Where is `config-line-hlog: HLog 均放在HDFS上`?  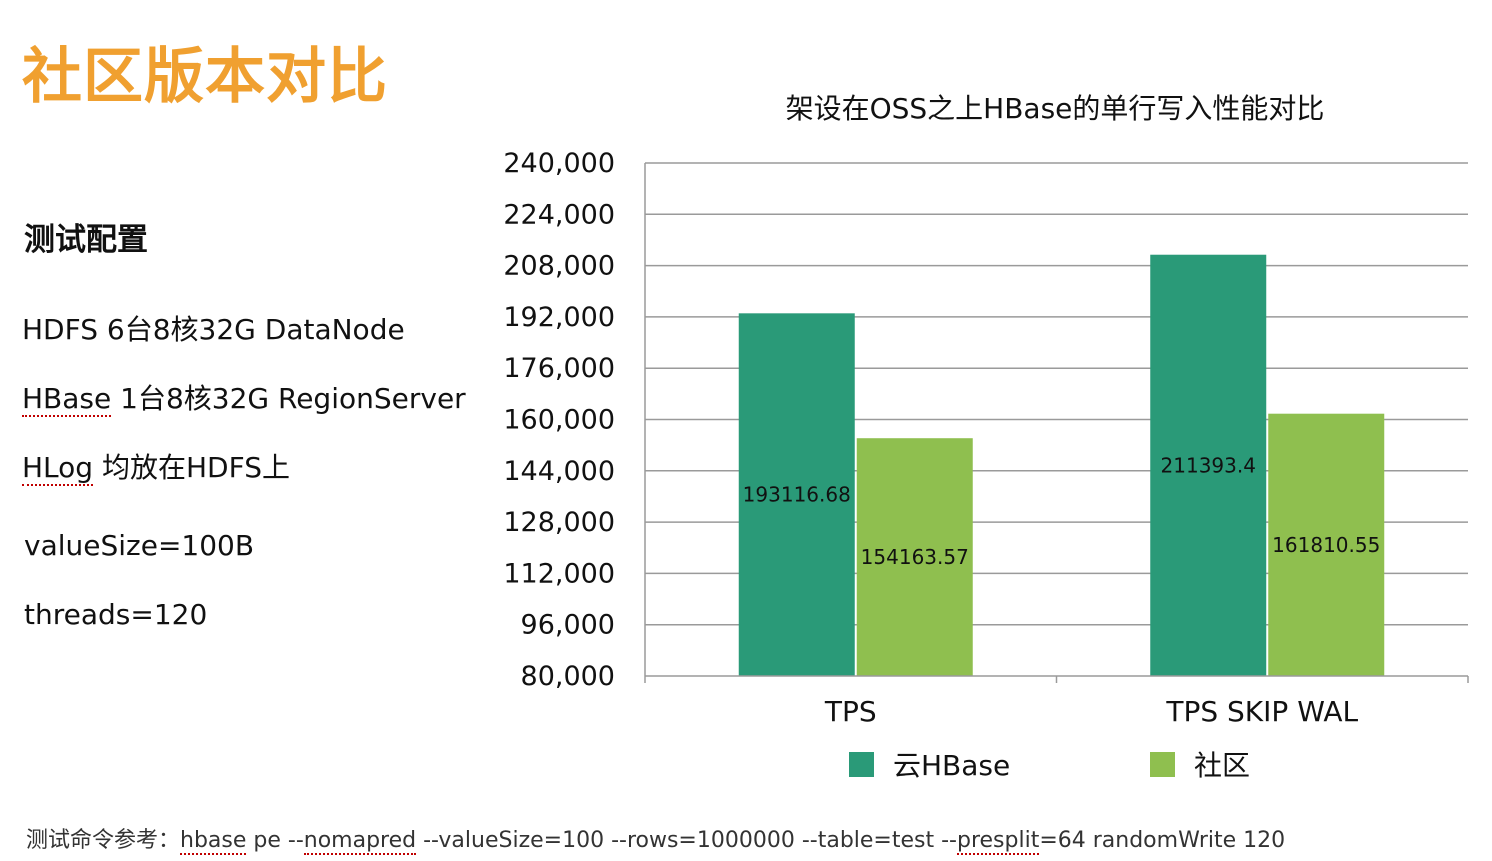 config-line-hlog: HLog 均放在HDFS上 is located at coordinates (156, 466).